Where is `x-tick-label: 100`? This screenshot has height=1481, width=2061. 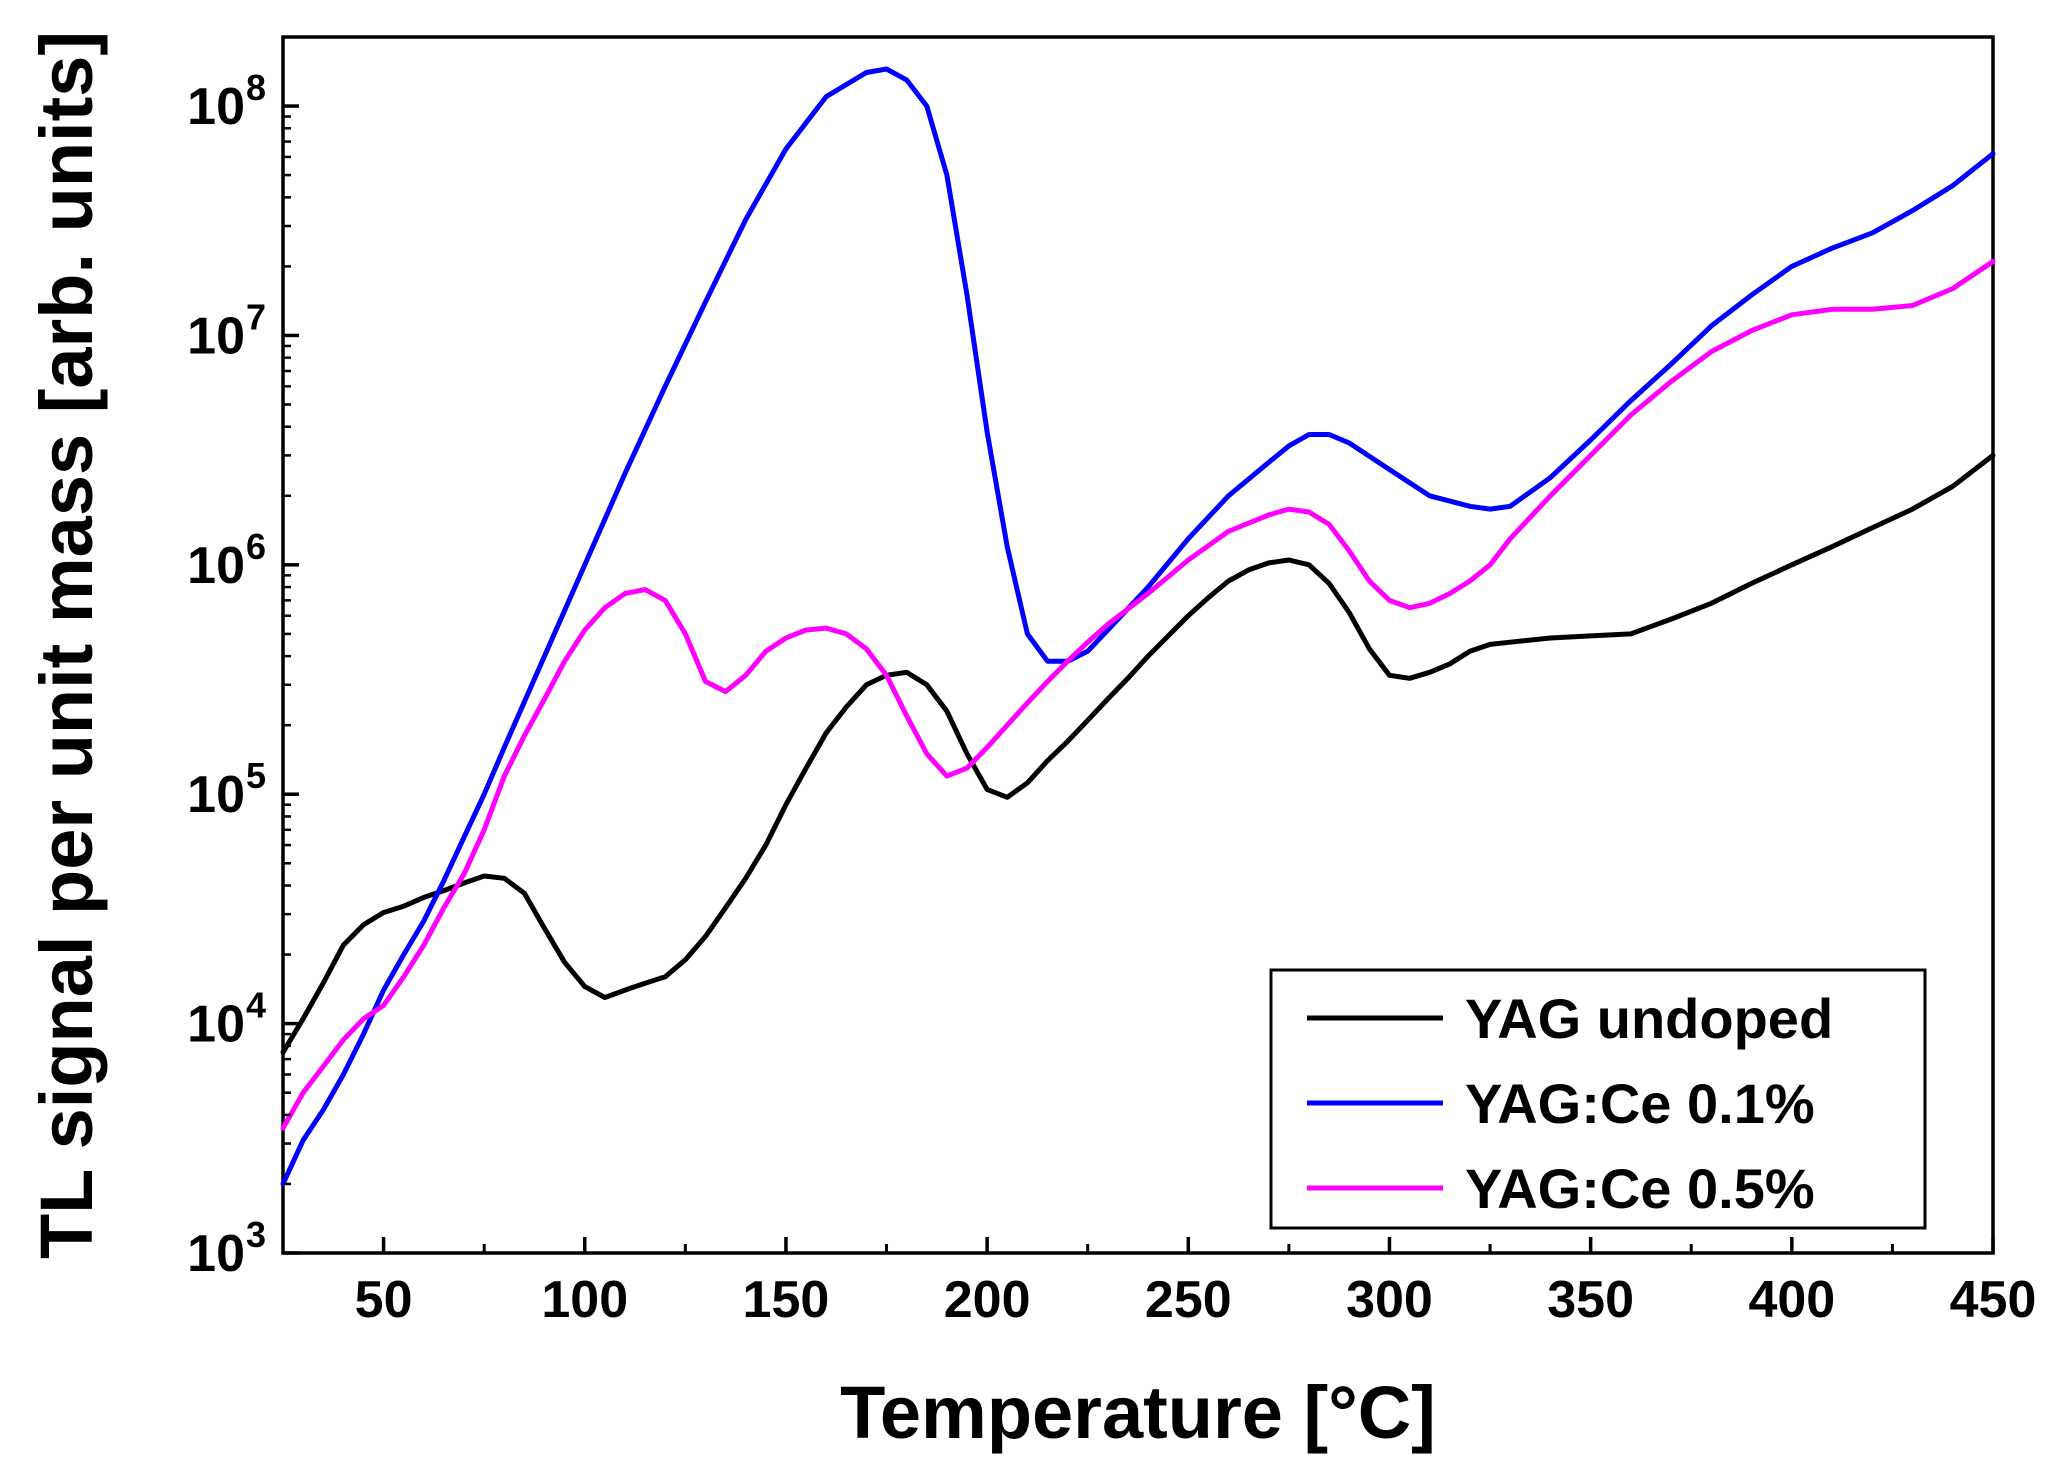 x-tick-label: 100 is located at coordinates (584, 1300).